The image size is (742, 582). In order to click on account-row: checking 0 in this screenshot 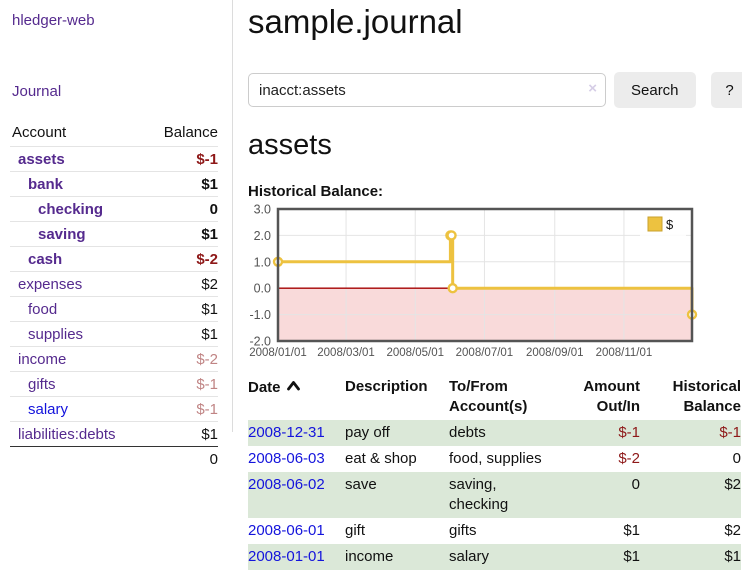, I will do `click(114, 209)`.